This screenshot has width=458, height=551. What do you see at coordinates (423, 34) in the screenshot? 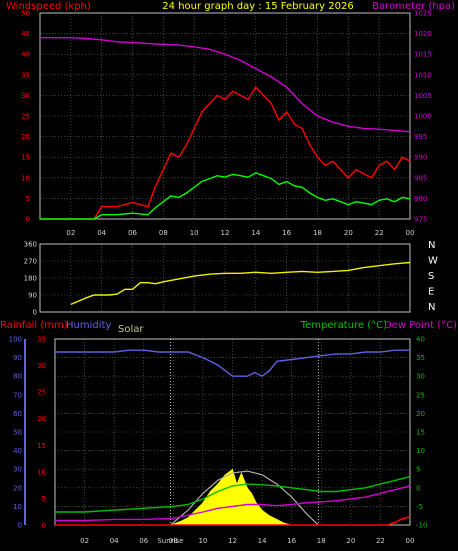
I see `y-tick-label: 1020` at bounding box center [423, 34].